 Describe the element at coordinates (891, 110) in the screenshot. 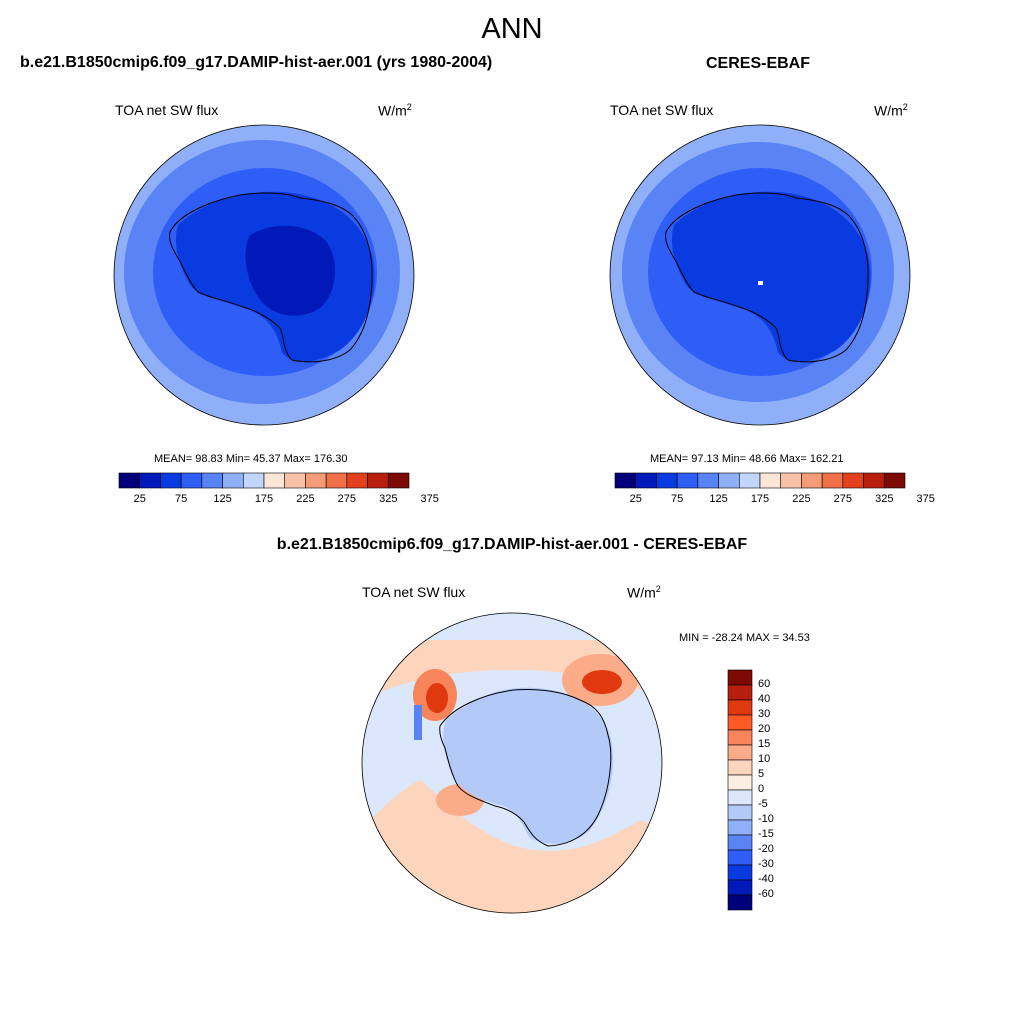

I see `panel-2-units-label: W/m2` at that location.